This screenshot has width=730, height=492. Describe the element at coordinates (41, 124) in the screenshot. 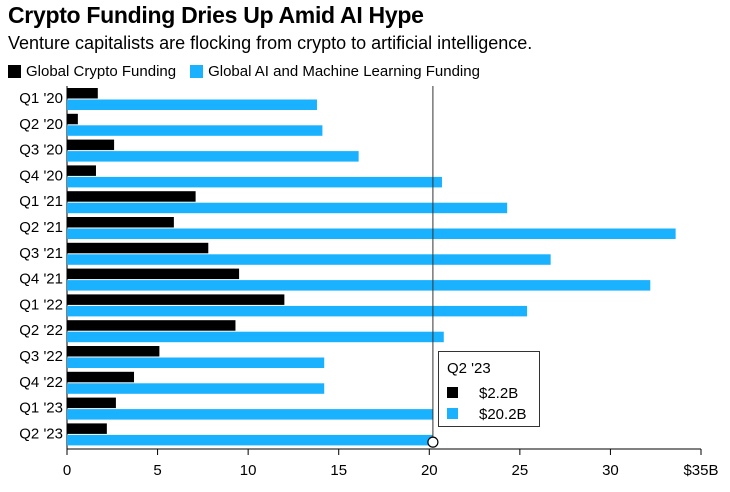

I see `category-label: Q2 '20` at that location.